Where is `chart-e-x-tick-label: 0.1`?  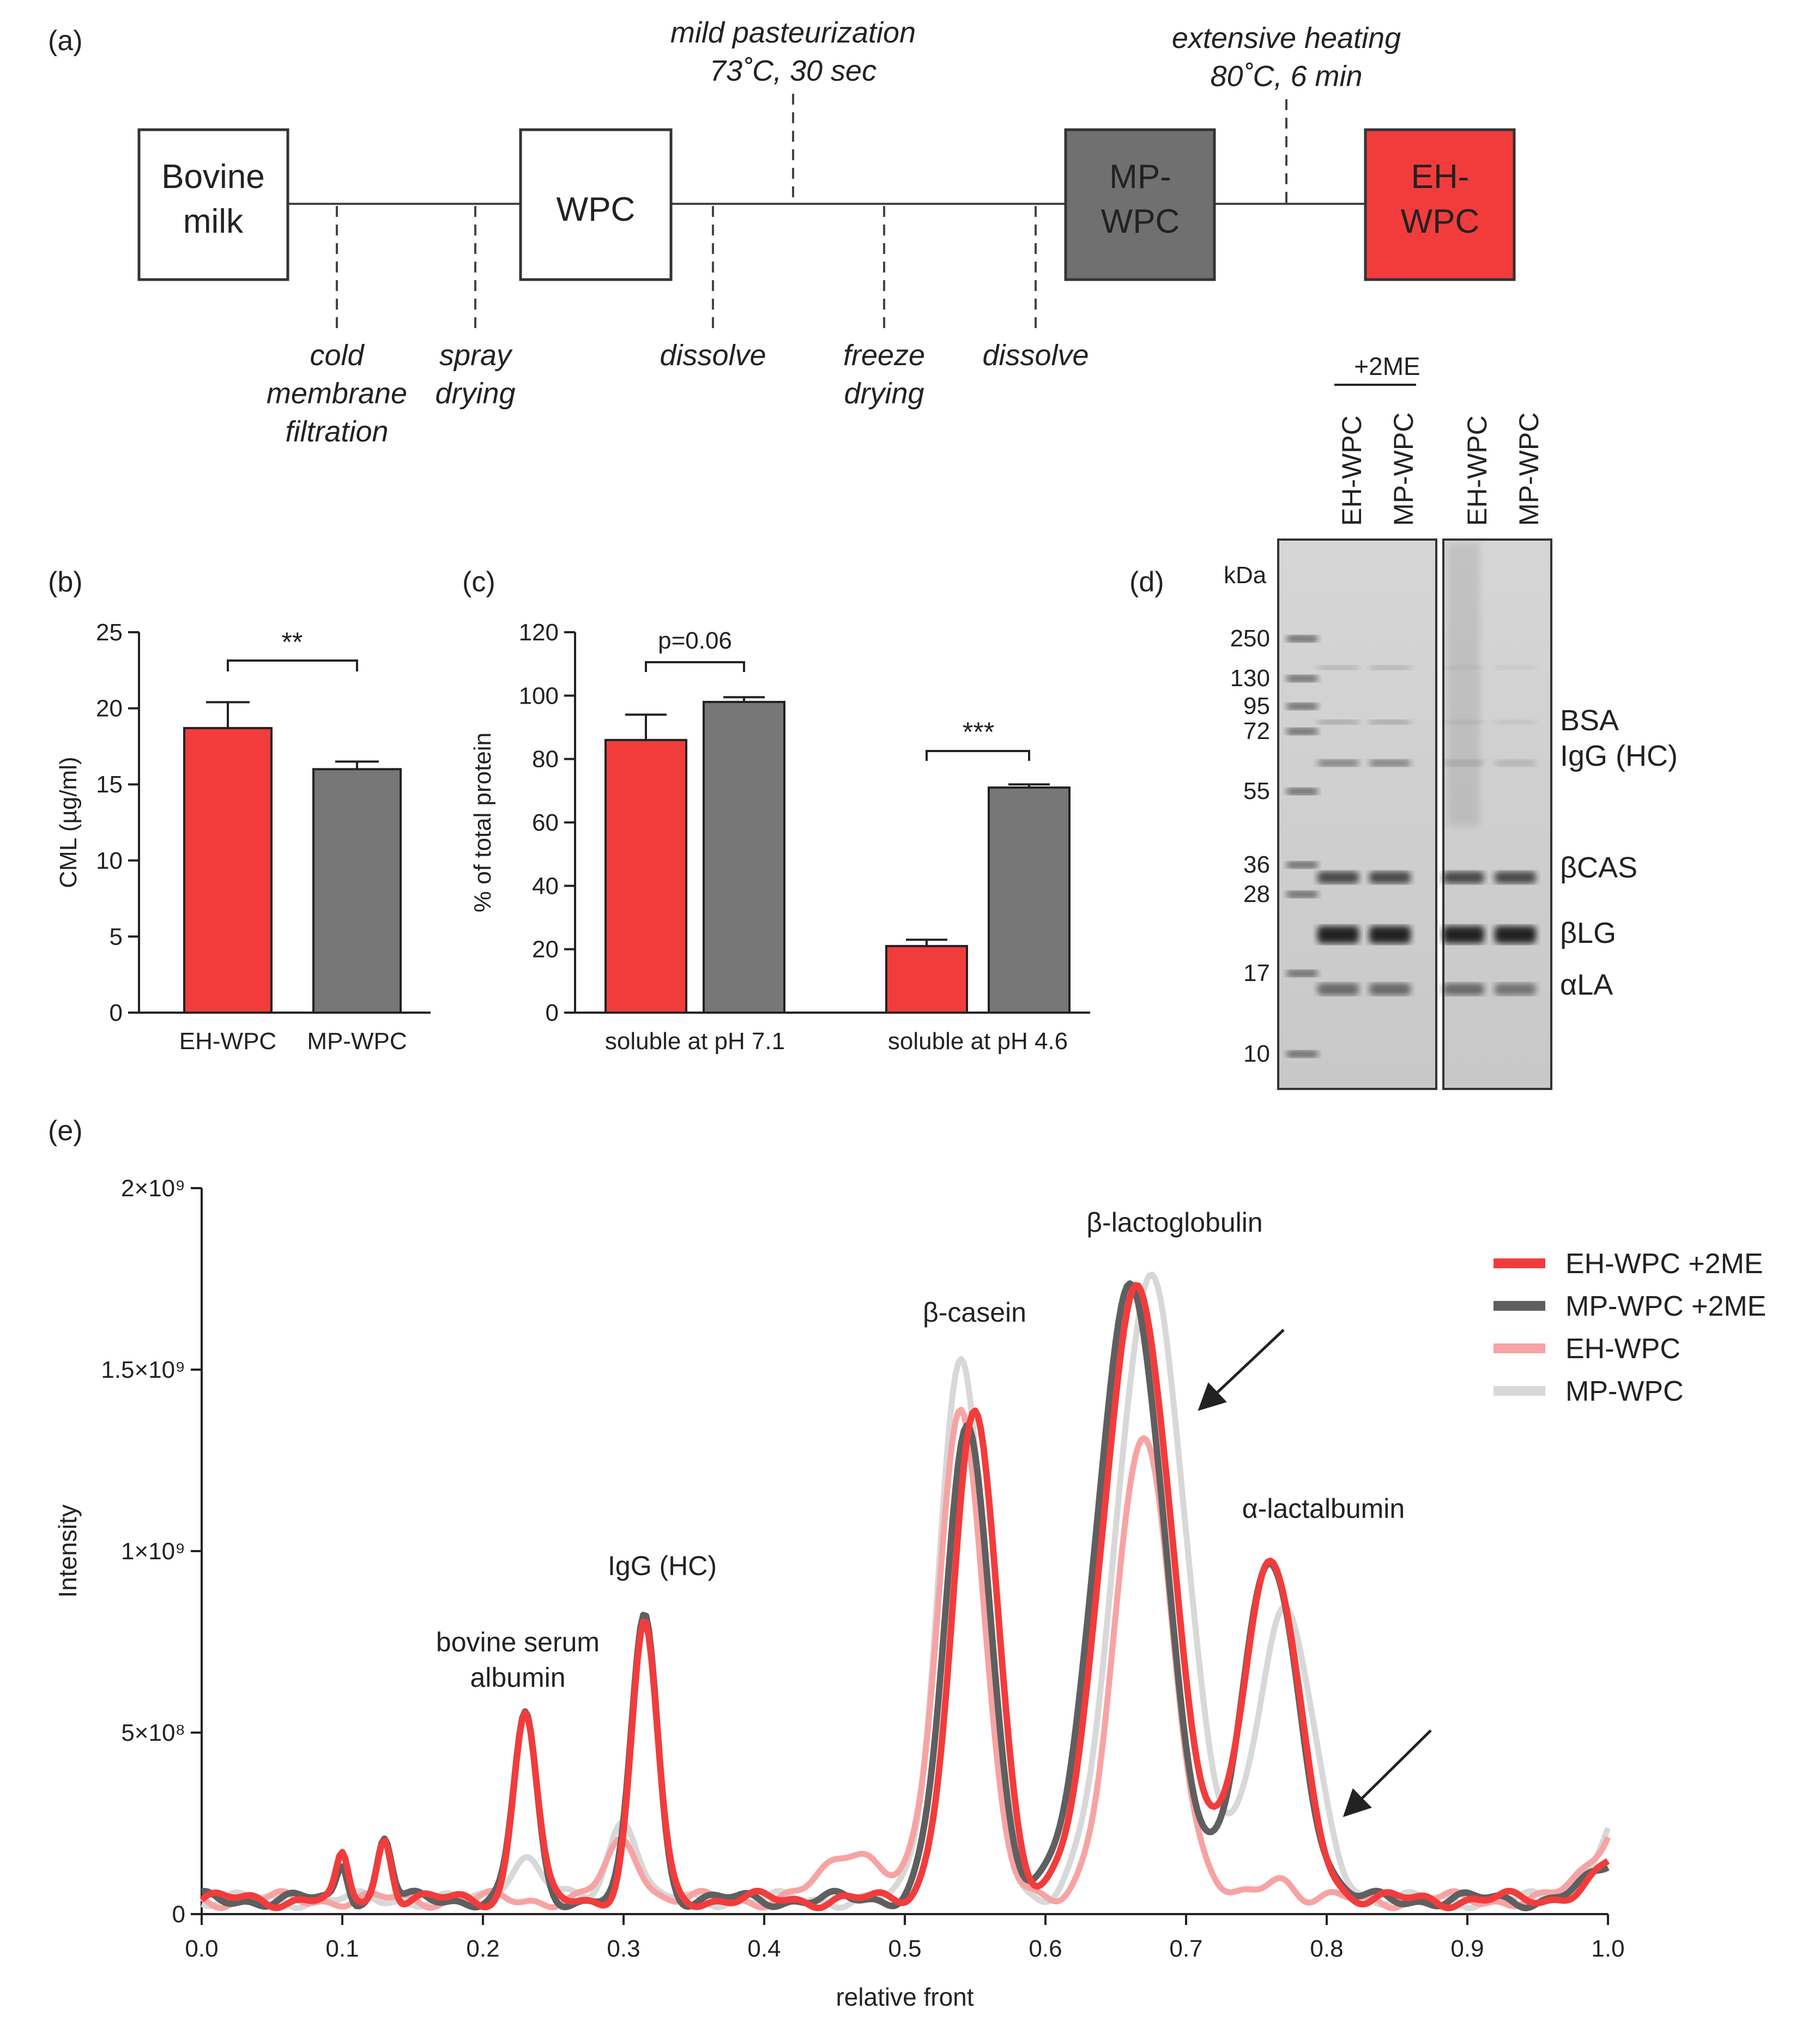
chart-e-x-tick-label: 0.1 is located at coordinates (342, 1948).